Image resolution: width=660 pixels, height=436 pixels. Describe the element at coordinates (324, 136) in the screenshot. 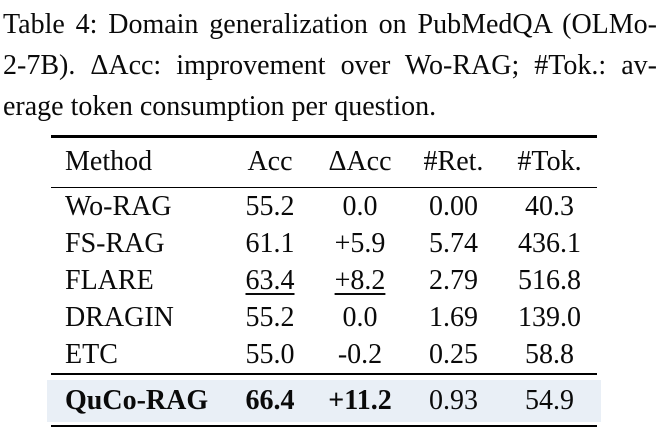

I see `toprule` at that location.